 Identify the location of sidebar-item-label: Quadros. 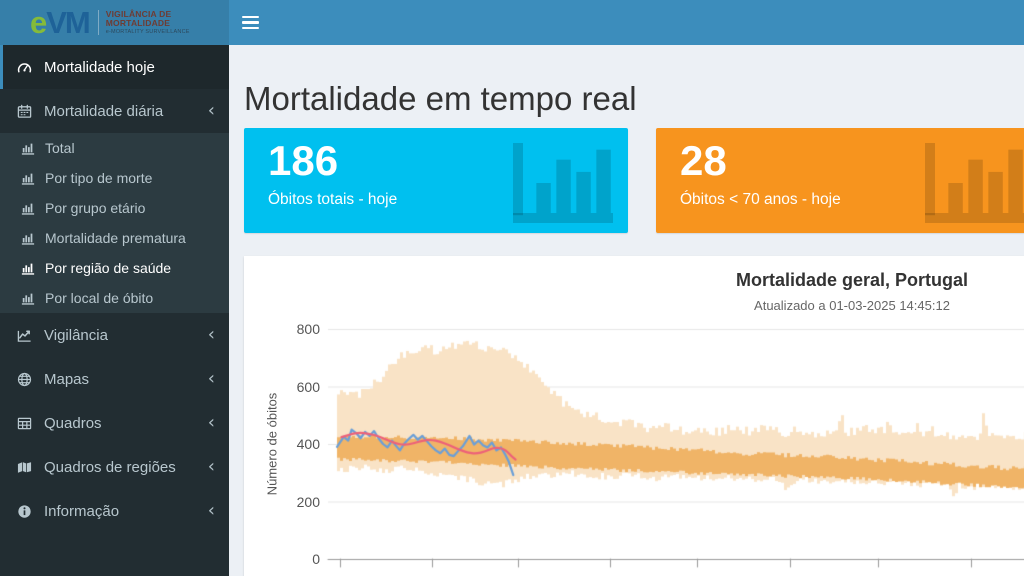
(73, 423).